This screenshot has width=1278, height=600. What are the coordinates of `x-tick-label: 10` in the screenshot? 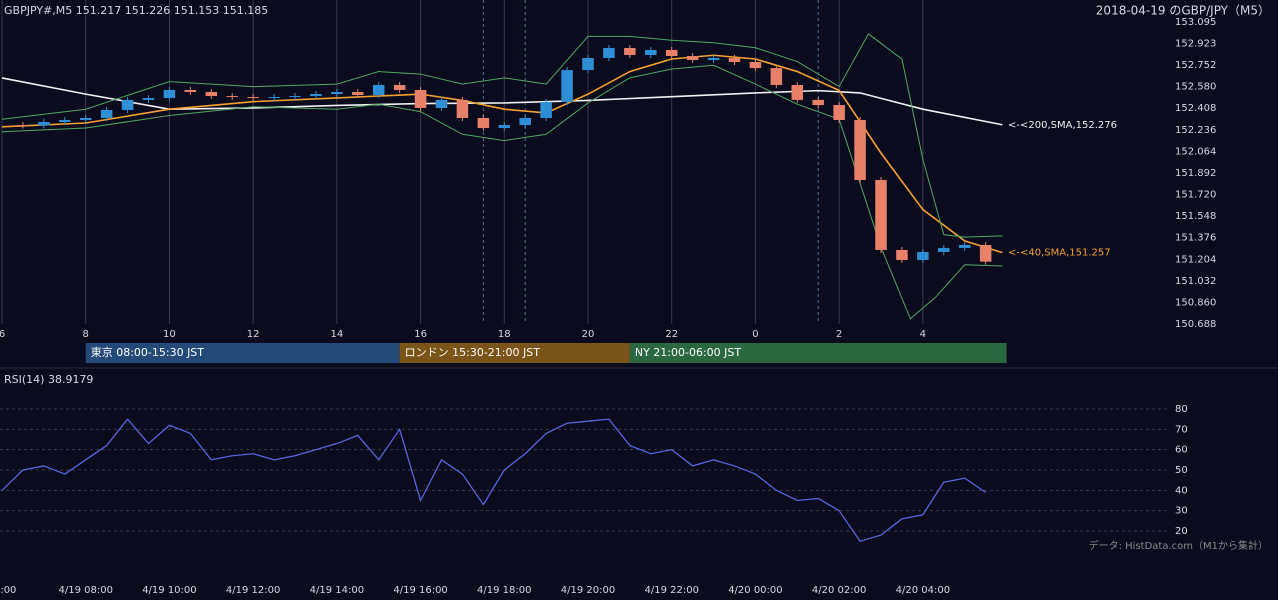 It's located at (169, 334).